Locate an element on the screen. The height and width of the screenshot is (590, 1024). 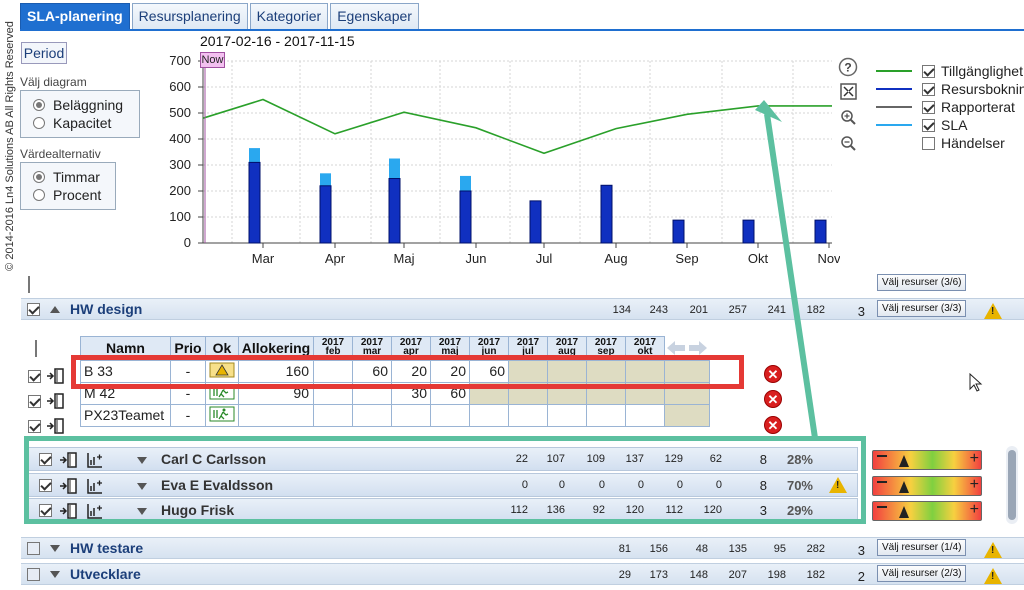
select-all-checkbox is located at coordinates (29, 284).